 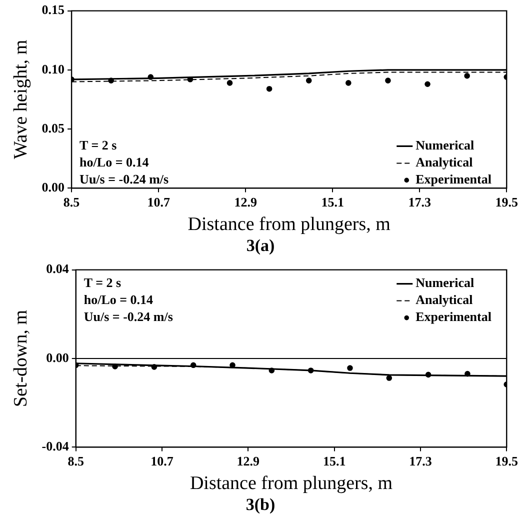 What do you see at coordinates (260, 246) in the screenshot?
I see `text: 3(a)` at bounding box center [260, 246].